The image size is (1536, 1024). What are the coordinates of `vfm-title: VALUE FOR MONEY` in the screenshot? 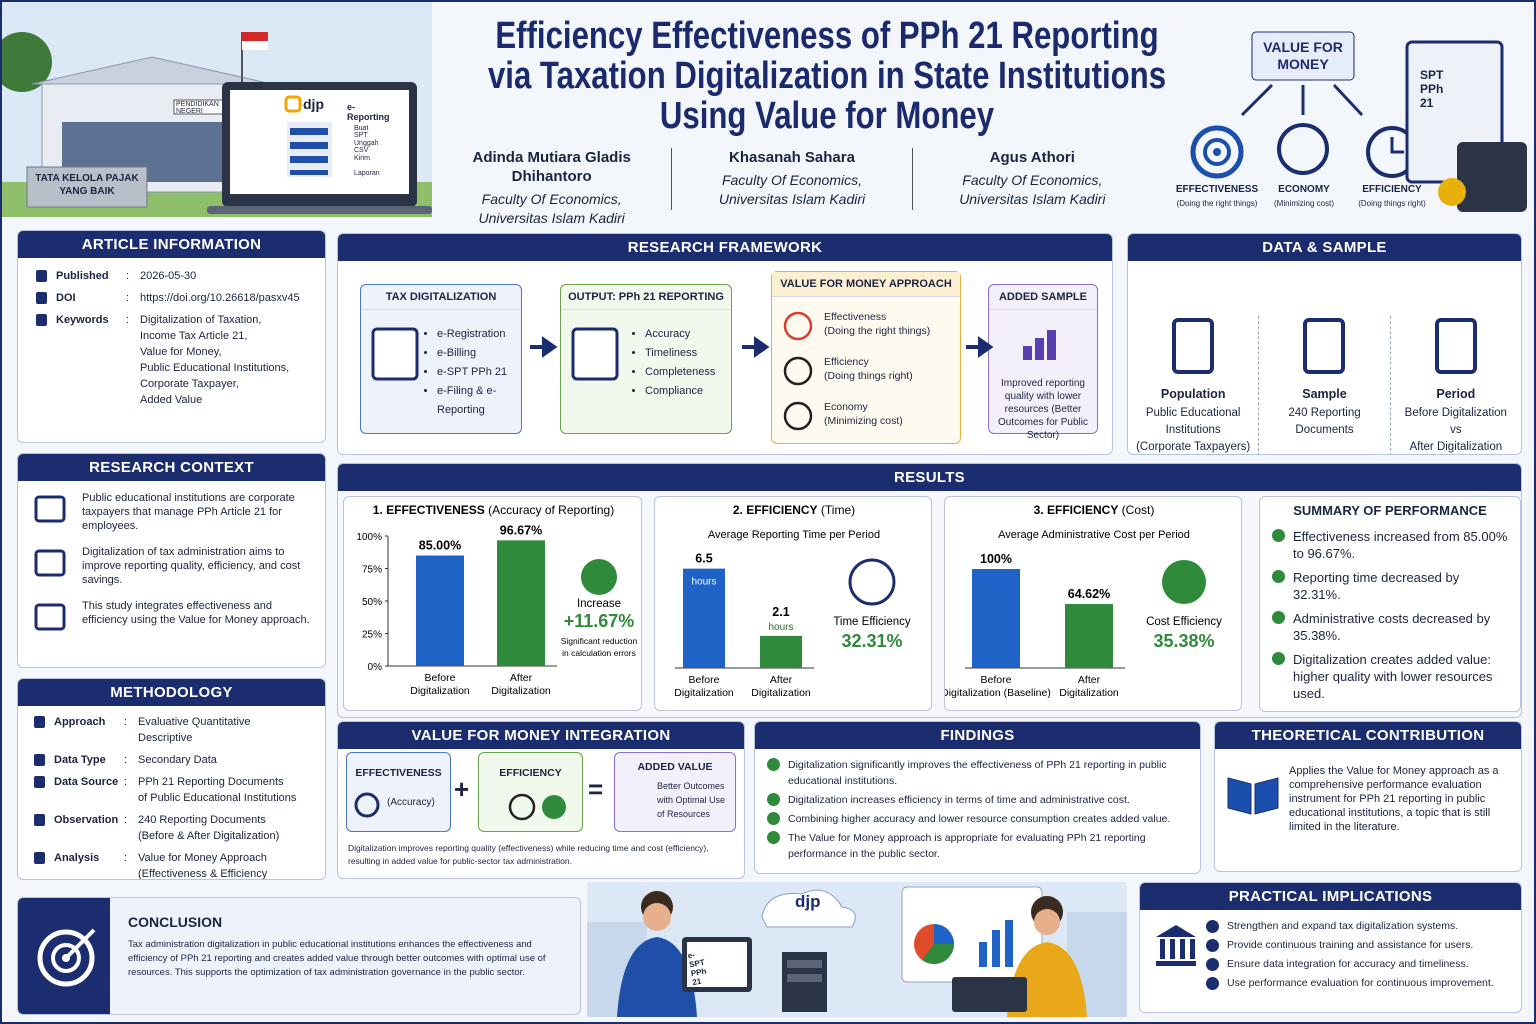 It's located at (1303, 56).